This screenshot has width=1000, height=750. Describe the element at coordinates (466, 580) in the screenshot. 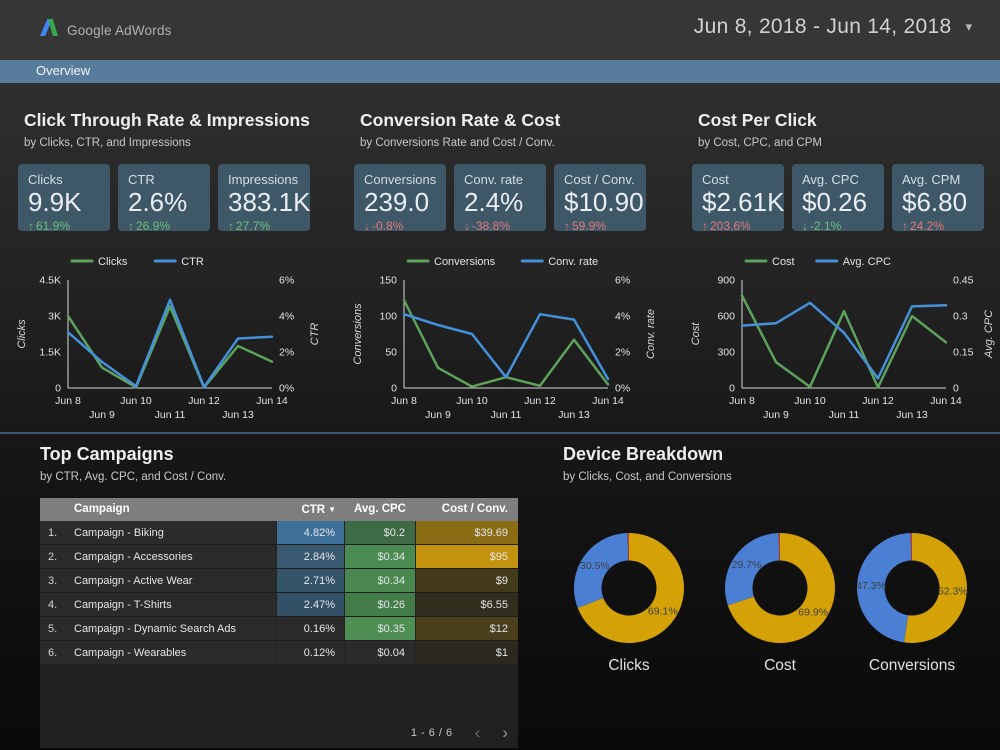

I see `cost-conv-cell: $9` at that location.